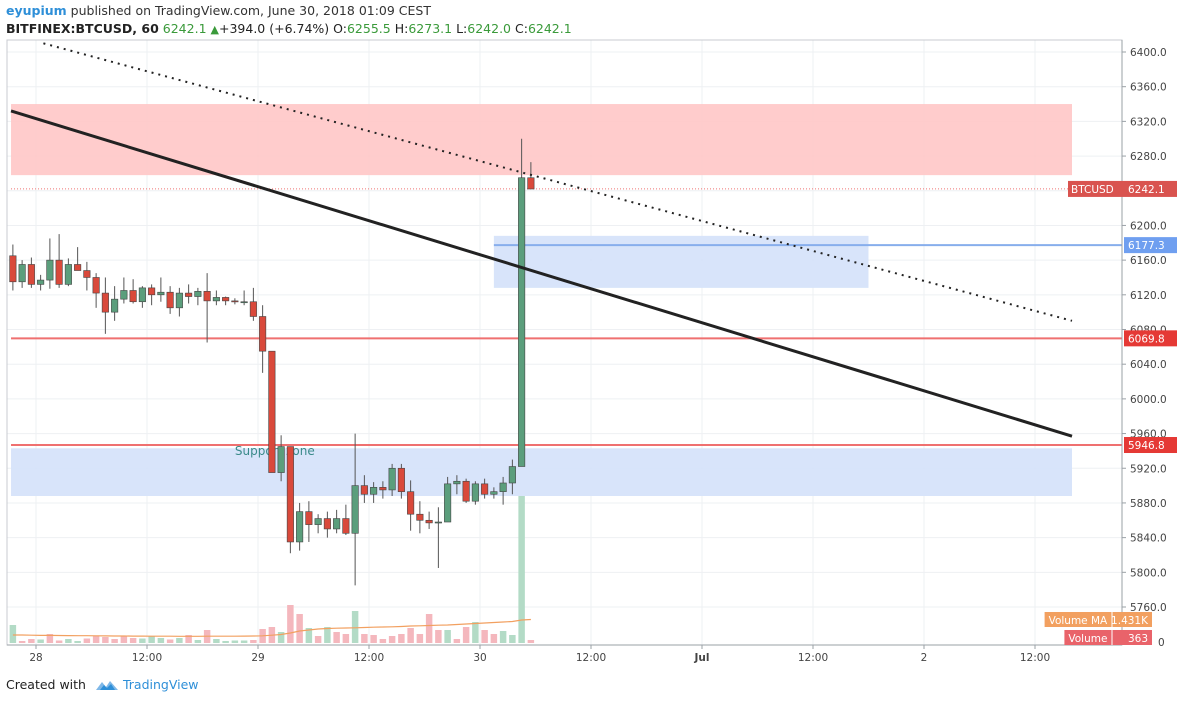 Image resolution: width=1177 pixels, height=702 pixels. I want to click on support-zone, so click(541, 472).